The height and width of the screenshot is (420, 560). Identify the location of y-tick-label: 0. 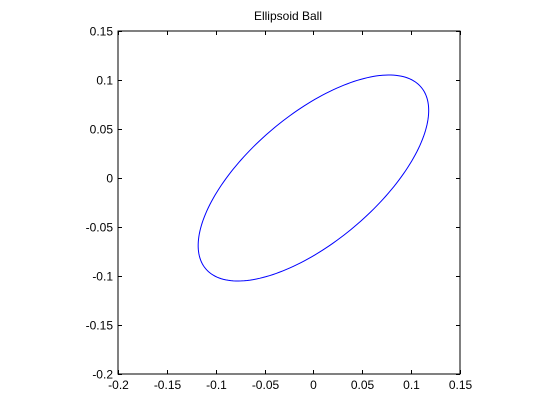
(109, 179).